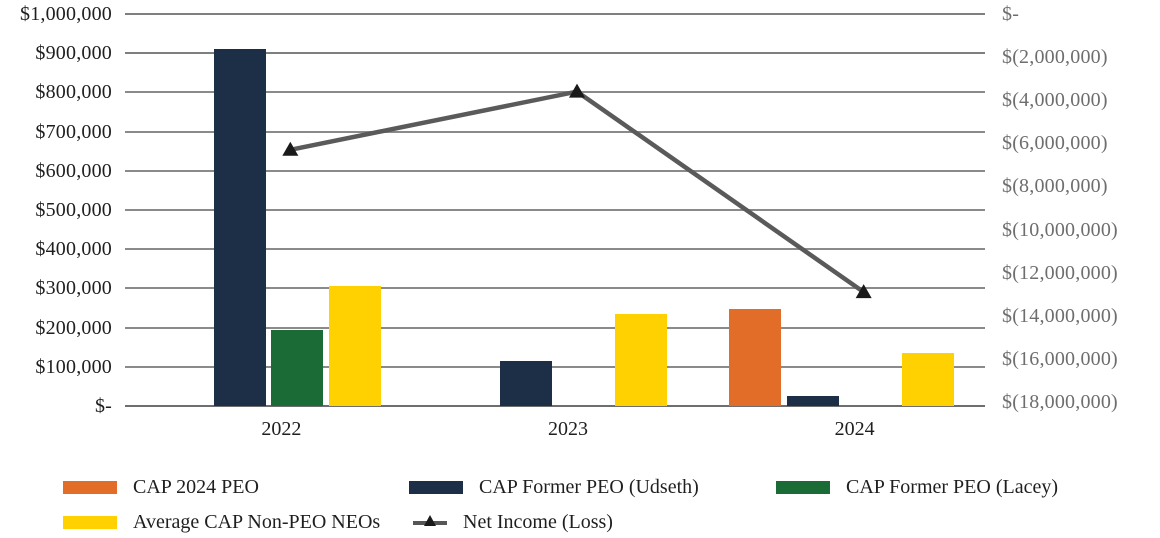 Image resolution: width=1160 pixels, height=538 pixels. Describe the element at coordinates (281, 429) in the screenshot. I see `x-axis-label-2022: 2022` at that location.